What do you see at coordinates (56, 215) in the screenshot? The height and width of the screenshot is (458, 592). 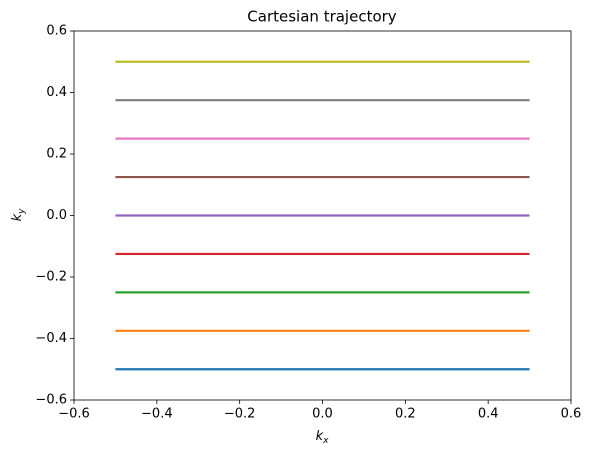 I see `y-tick-label: 0.0` at bounding box center [56, 215].